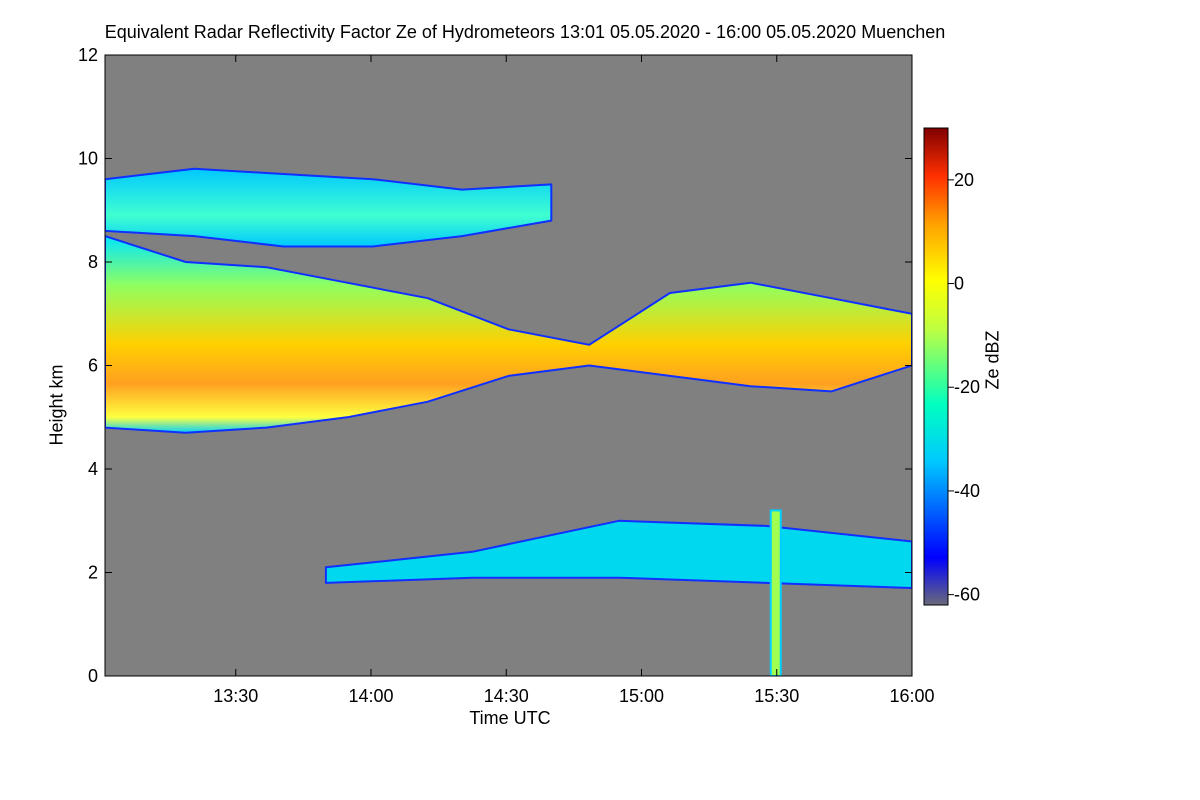 The width and height of the screenshot is (1200, 800). What do you see at coordinates (967, 491) in the screenshot?
I see `colorbar-tick-label: -40` at bounding box center [967, 491].